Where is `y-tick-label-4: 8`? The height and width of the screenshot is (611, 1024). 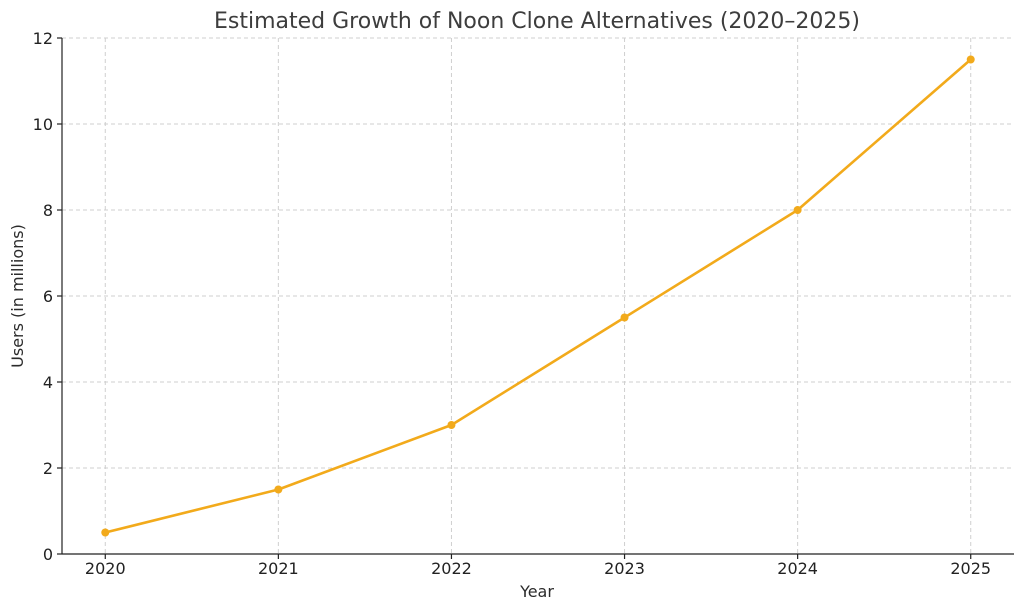
y-tick-label-4: 8 is located at coordinates (48, 210).